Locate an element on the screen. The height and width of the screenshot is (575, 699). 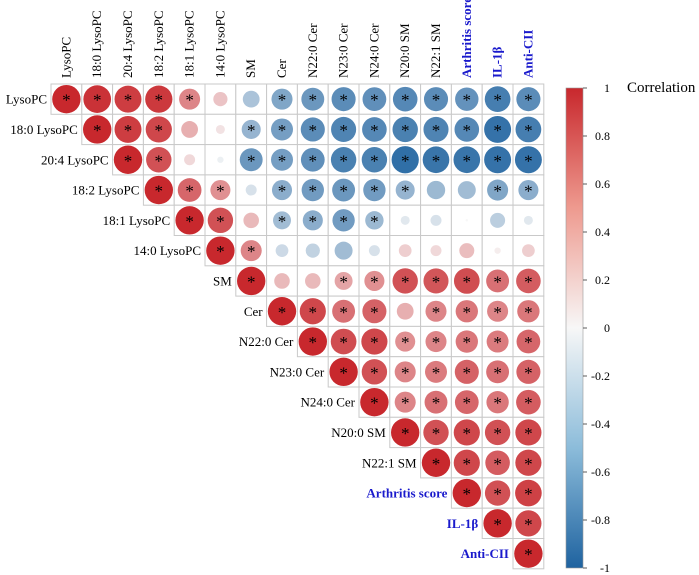
colorbar-tick-label: 0.2 is located at coordinates (602, 280).